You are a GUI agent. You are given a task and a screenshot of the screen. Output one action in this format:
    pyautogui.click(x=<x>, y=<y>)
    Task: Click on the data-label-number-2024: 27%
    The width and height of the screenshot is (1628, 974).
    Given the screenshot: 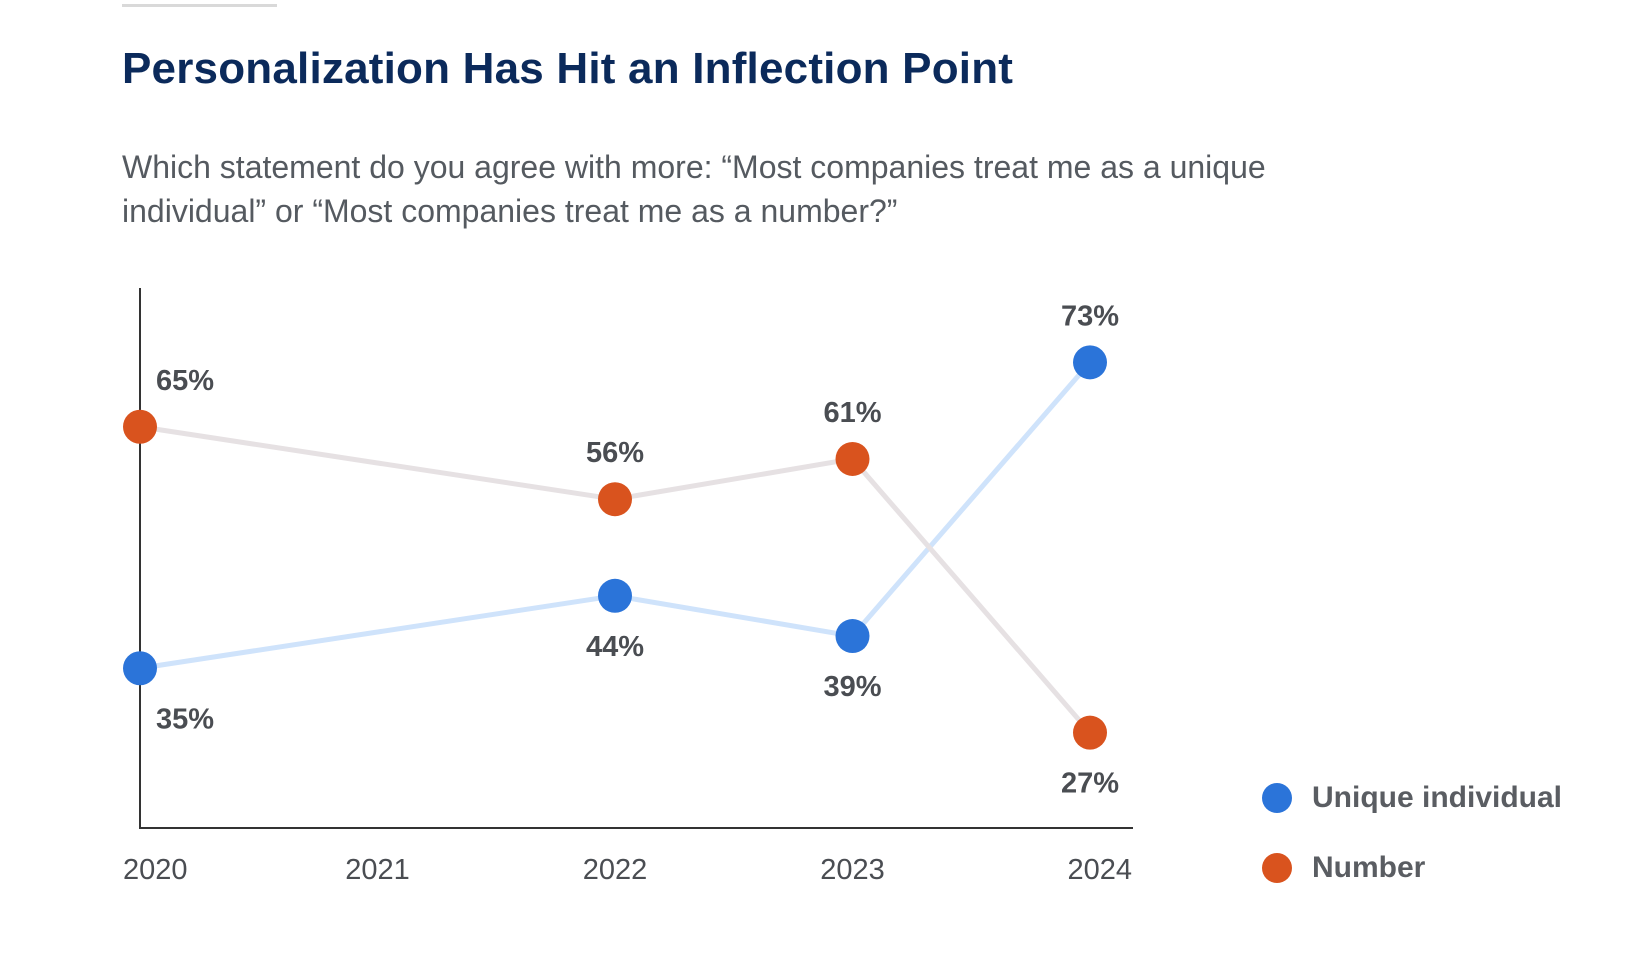 What is the action you would take?
    pyautogui.click(x=1090, y=784)
    